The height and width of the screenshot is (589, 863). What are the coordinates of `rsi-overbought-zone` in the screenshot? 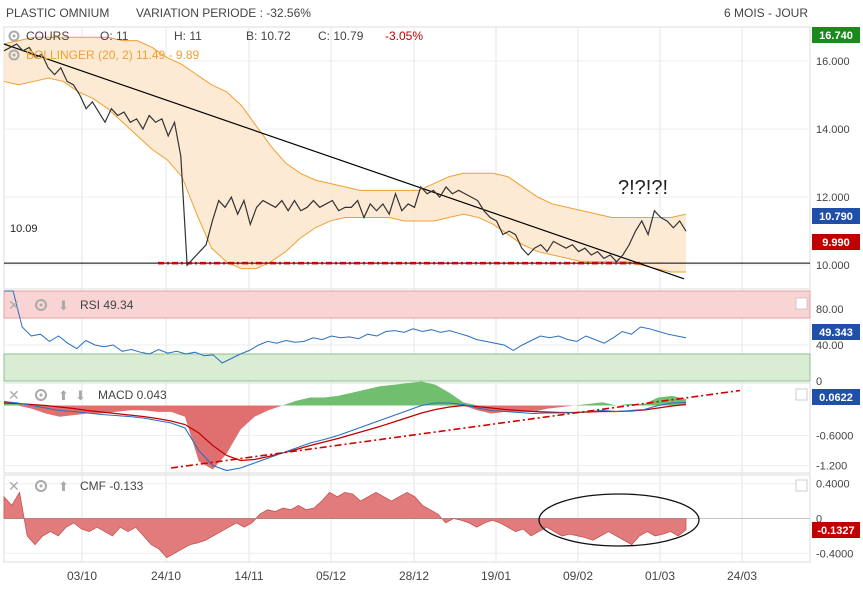 It's located at (407, 304).